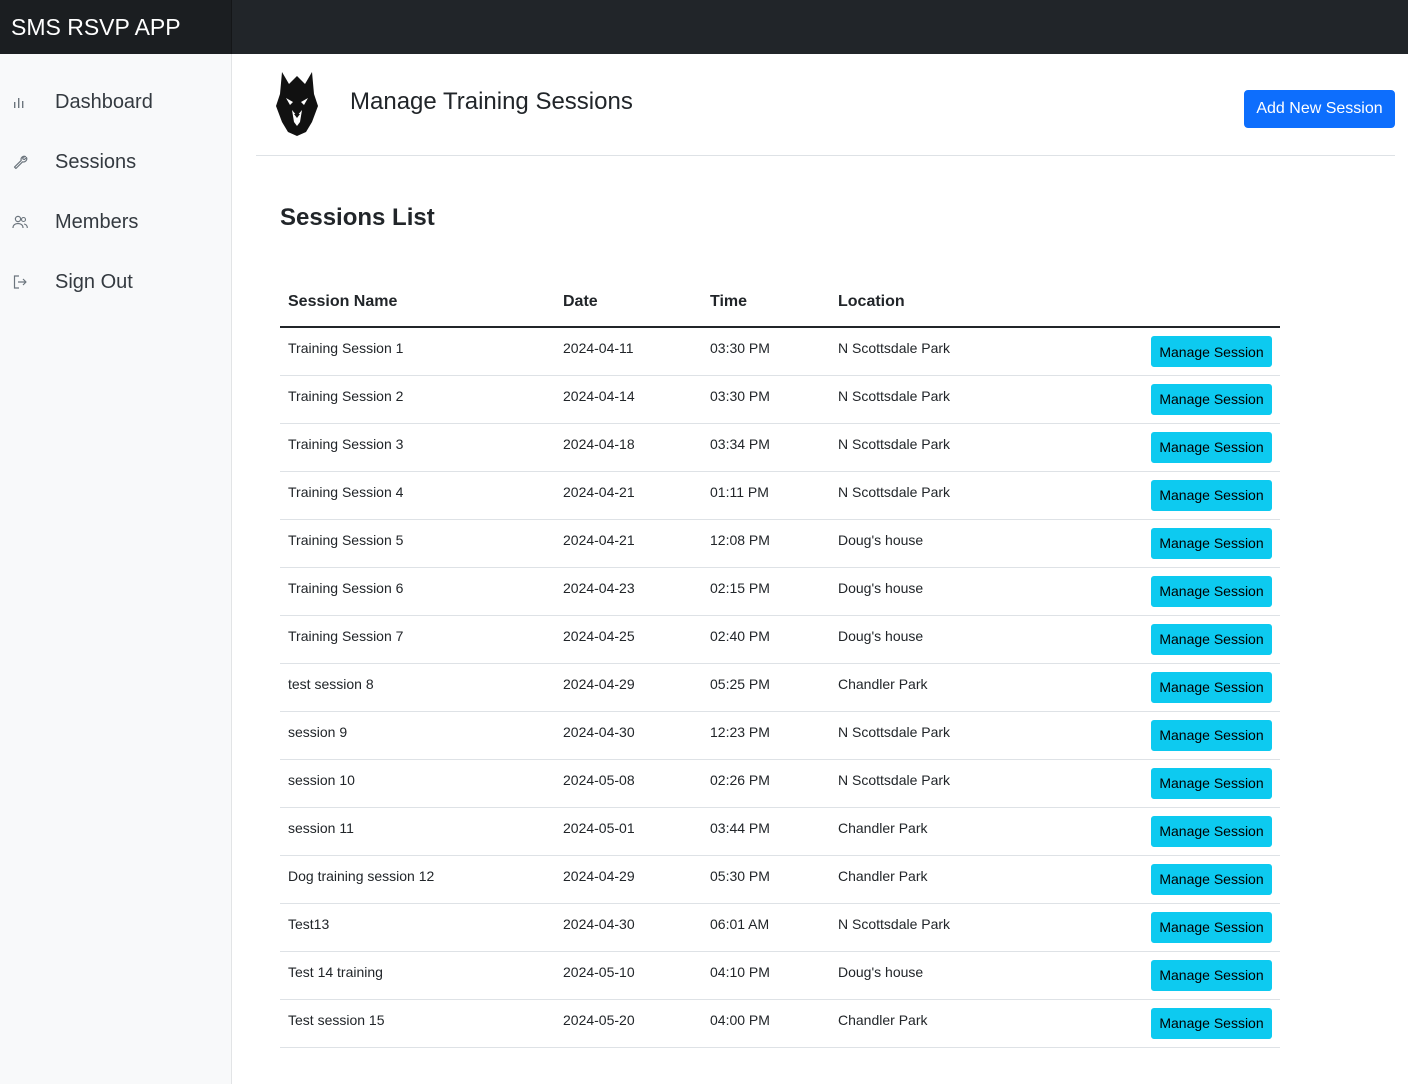 This screenshot has width=1408, height=1084. I want to click on session-date-cell: 2024-05-20, so click(628, 1023).